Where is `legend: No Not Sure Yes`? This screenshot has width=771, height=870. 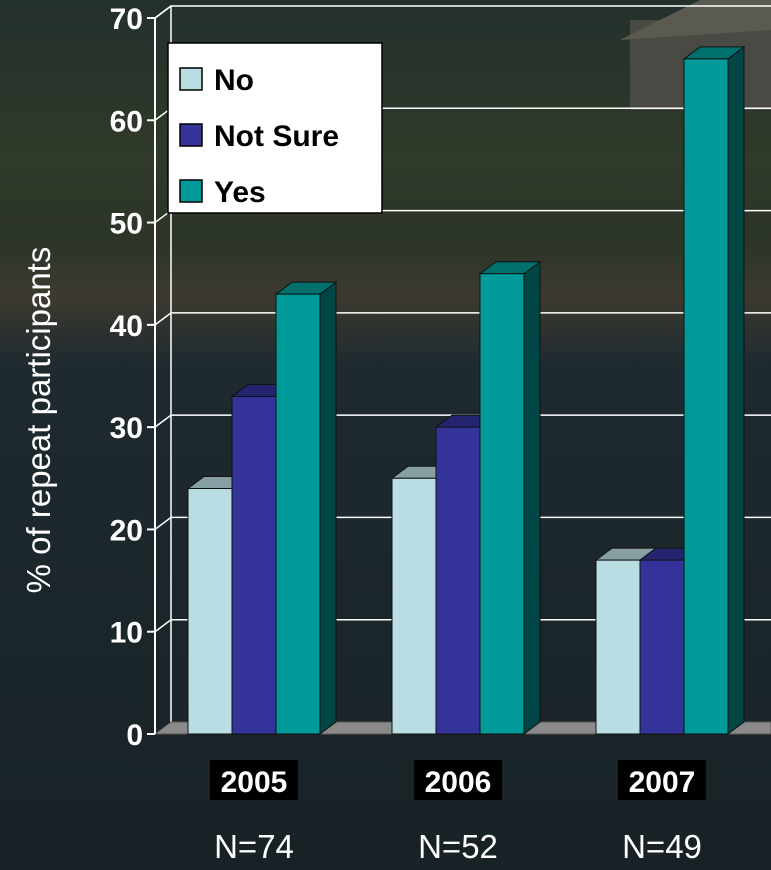 legend: No Not Sure Yes is located at coordinates (275, 128).